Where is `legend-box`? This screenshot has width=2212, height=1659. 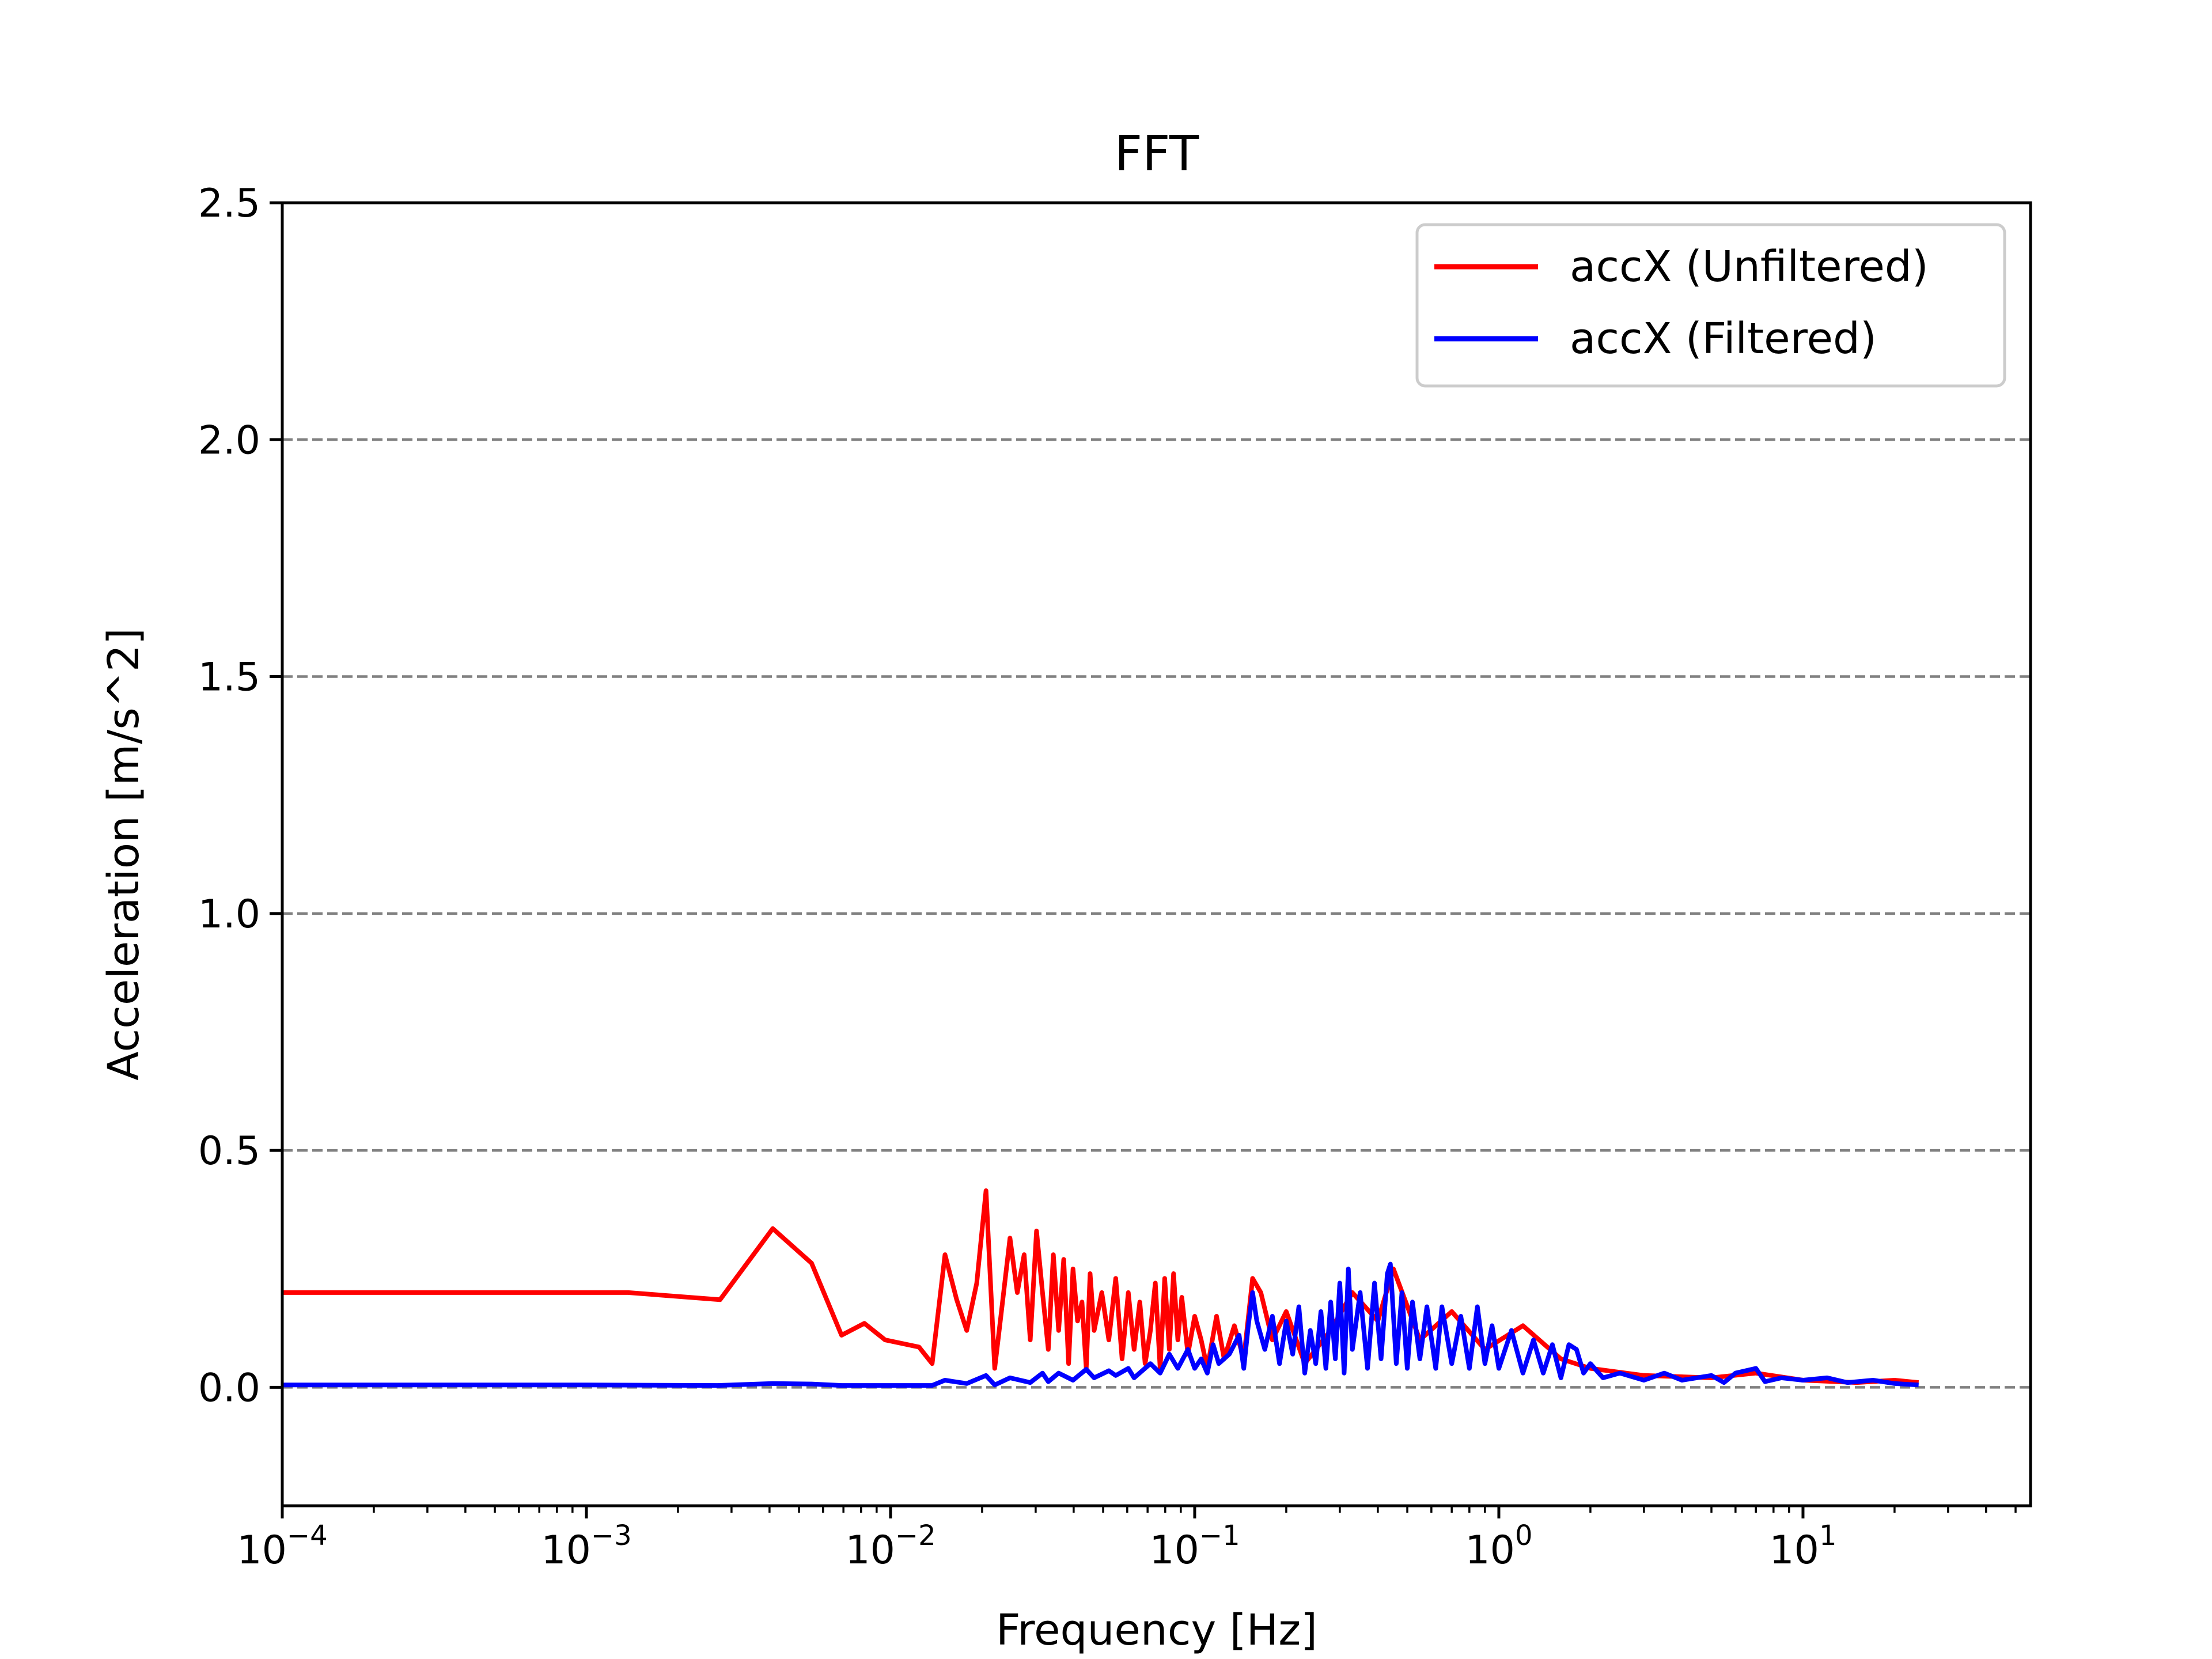
legend-box is located at coordinates (1710, 305).